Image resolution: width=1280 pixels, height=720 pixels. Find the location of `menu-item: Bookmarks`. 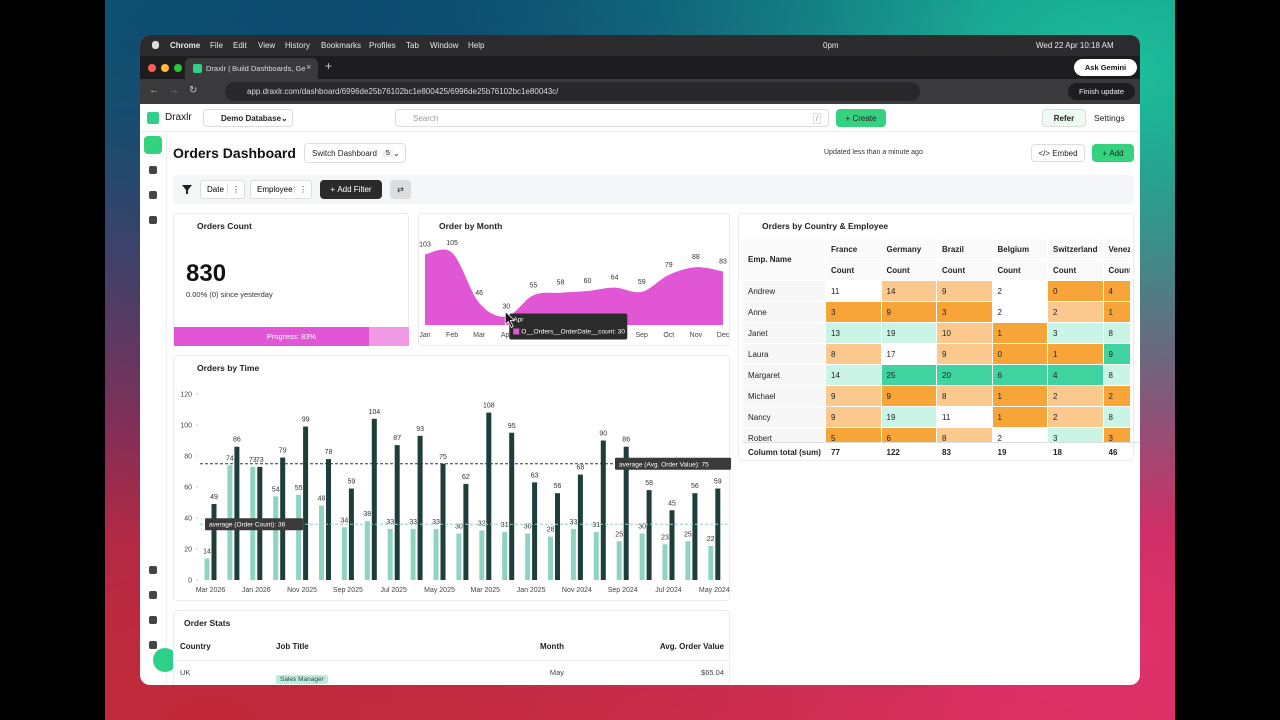

menu-item: Bookmarks is located at coordinates (341, 45).